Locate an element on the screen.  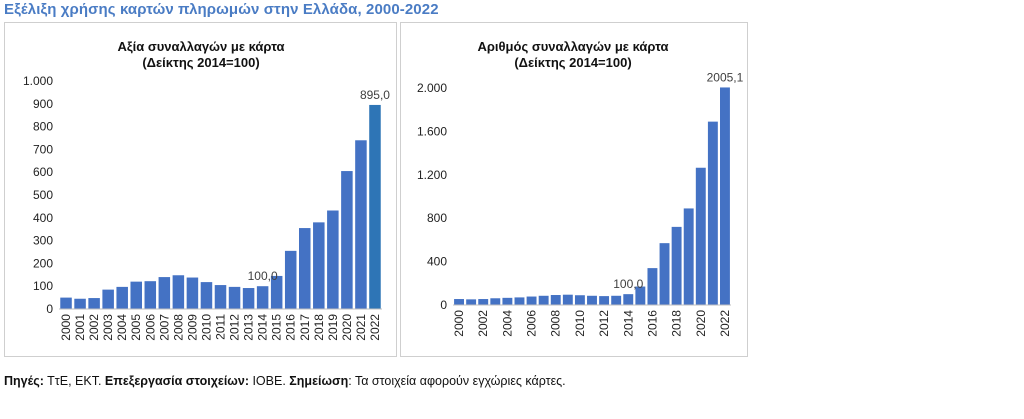
bar-2009 is located at coordinates (567, 299).